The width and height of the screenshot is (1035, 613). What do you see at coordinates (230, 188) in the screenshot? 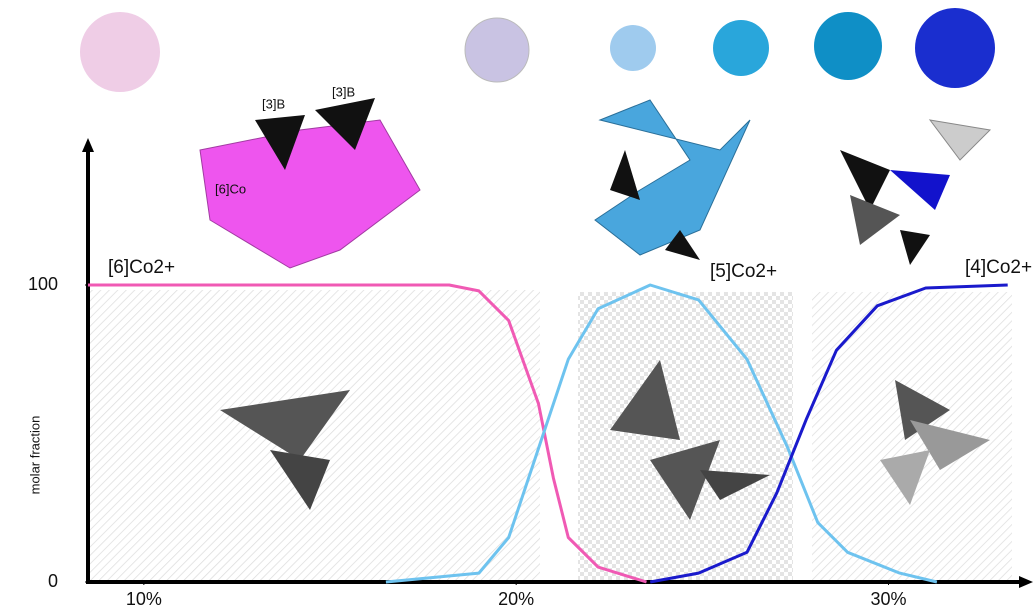
I see `annotation: [6]Co` at bounding box center [230, 188].